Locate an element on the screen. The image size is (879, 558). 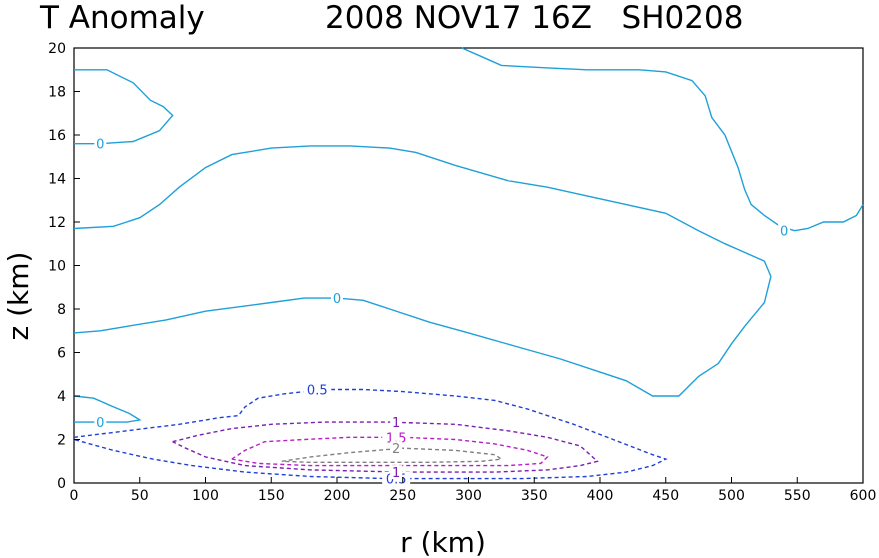
contour-label-2: 0 is located at coordinates (784, 232).